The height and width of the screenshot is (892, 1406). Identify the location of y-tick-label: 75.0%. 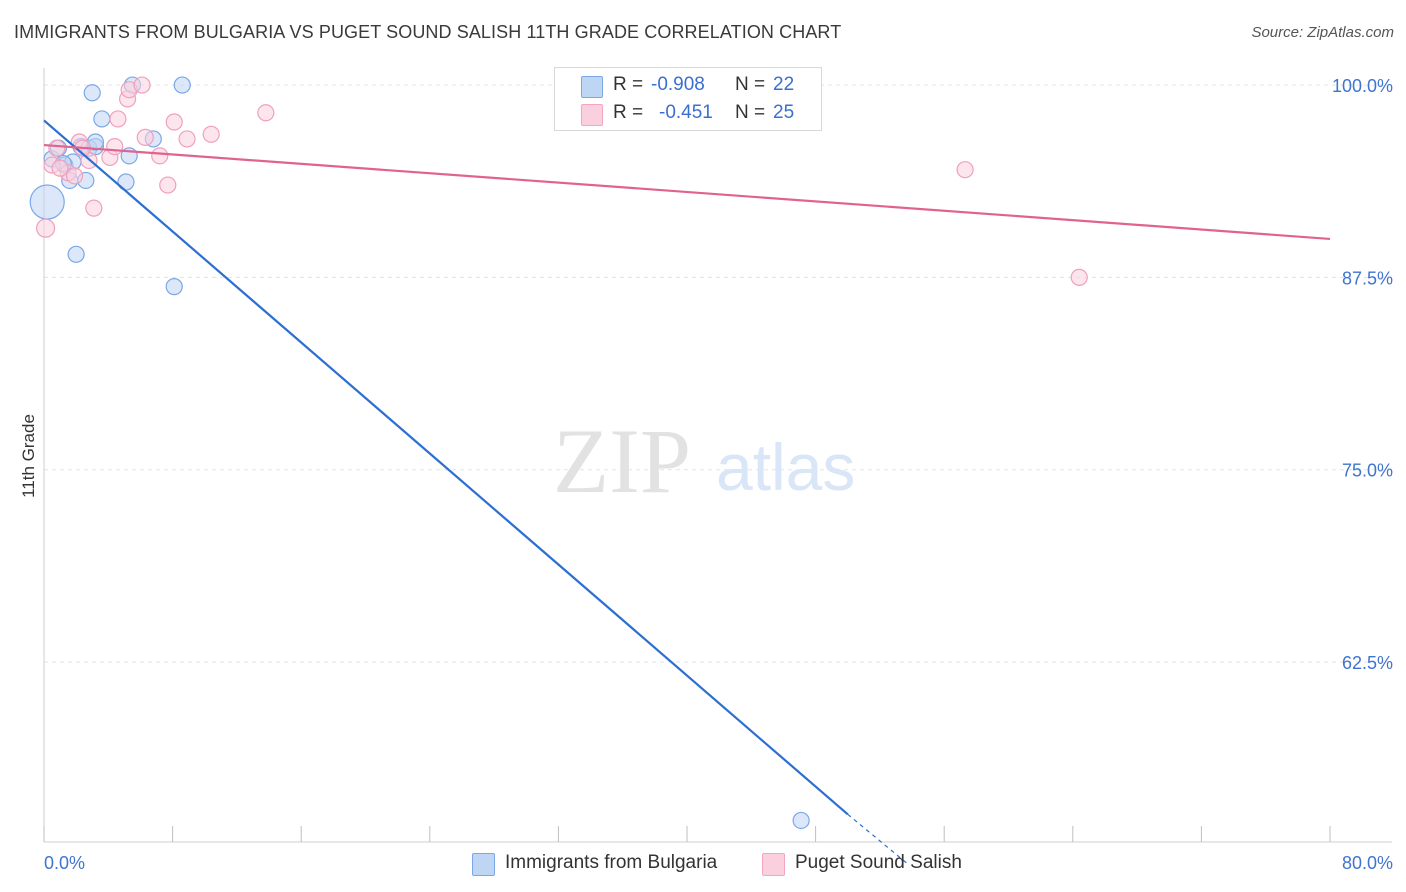
(1367, 471).